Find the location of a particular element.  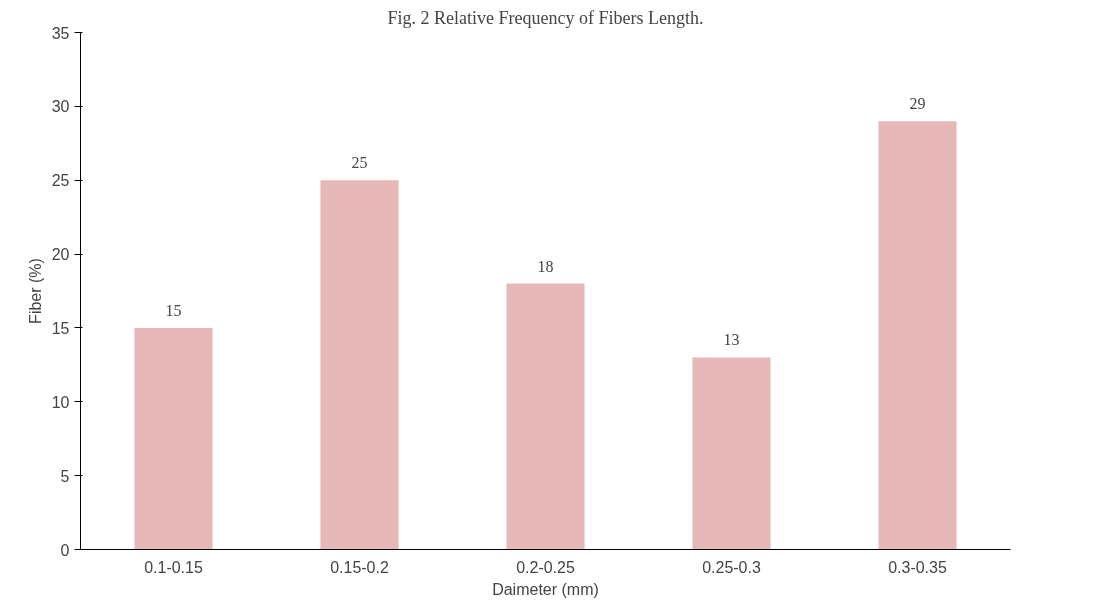

x-tick-label: 0.2-0.25 is located at coordinates (545, 567).